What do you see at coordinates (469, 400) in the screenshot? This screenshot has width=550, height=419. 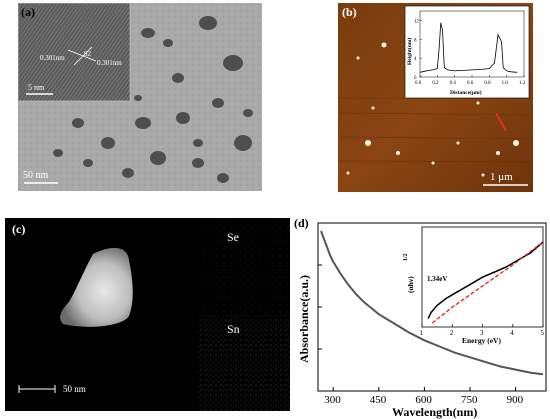 I see `x-tick-label: 750` at bounding box center [469, 400].